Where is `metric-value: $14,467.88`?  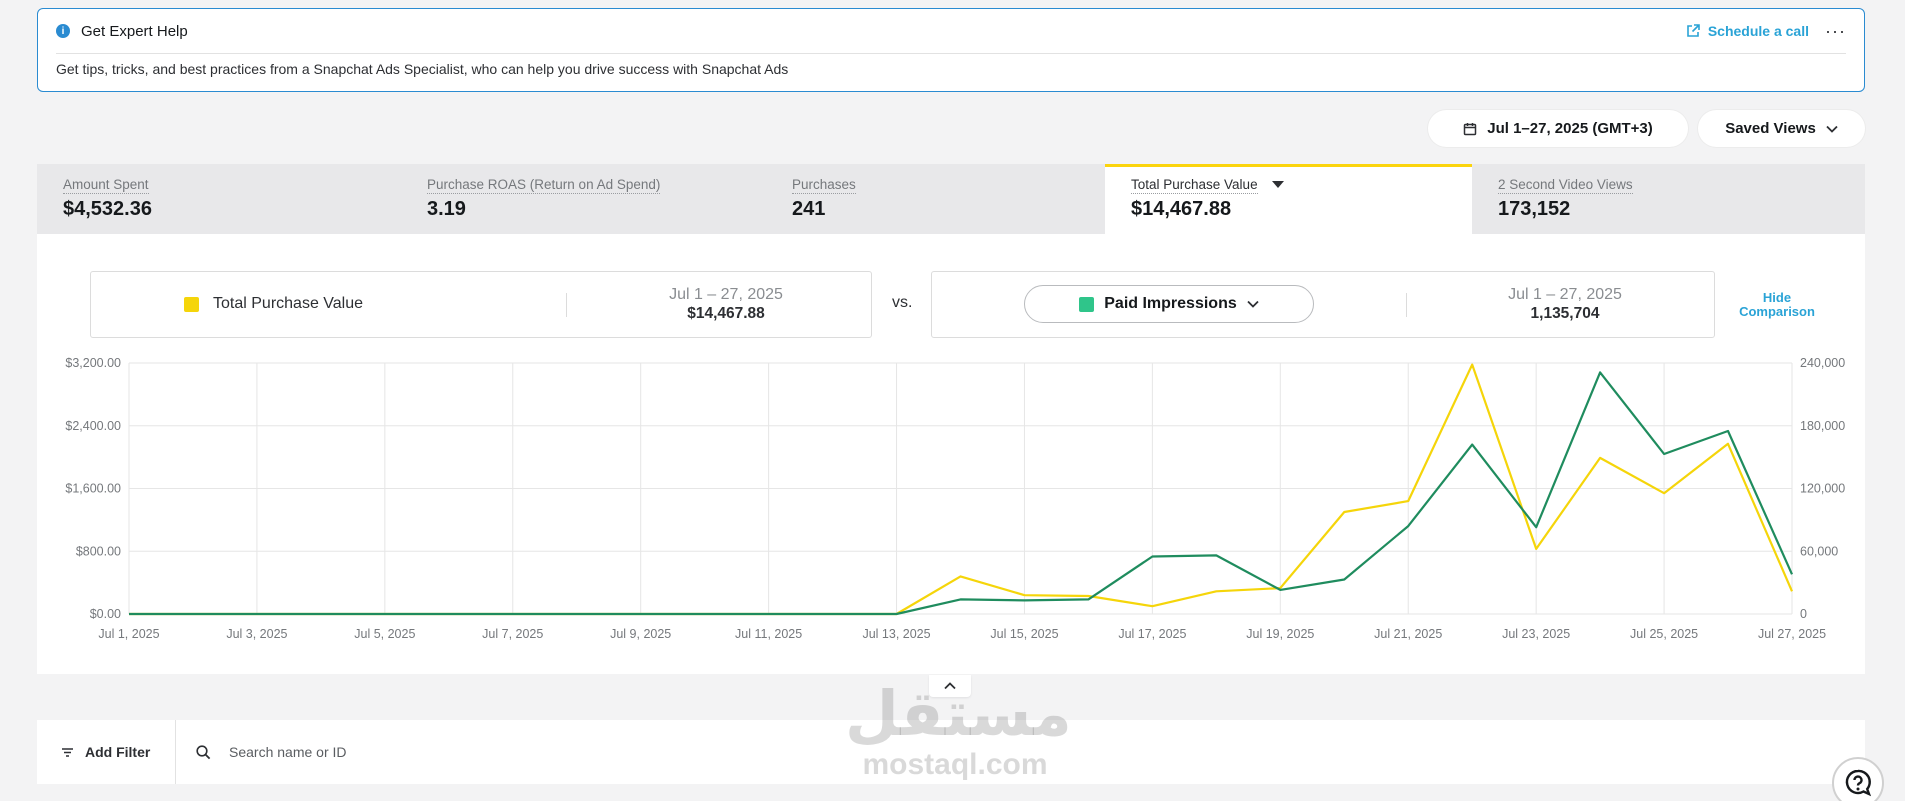
metric-value: $14,467.88 is located at coordinates (1181, 209).